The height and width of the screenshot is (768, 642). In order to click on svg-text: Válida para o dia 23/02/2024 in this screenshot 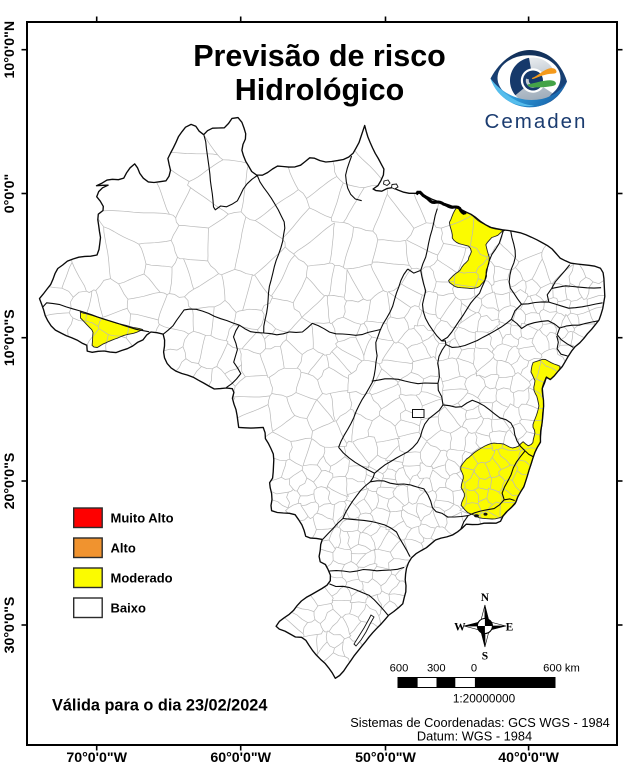, I will do `click(159, 706)`.